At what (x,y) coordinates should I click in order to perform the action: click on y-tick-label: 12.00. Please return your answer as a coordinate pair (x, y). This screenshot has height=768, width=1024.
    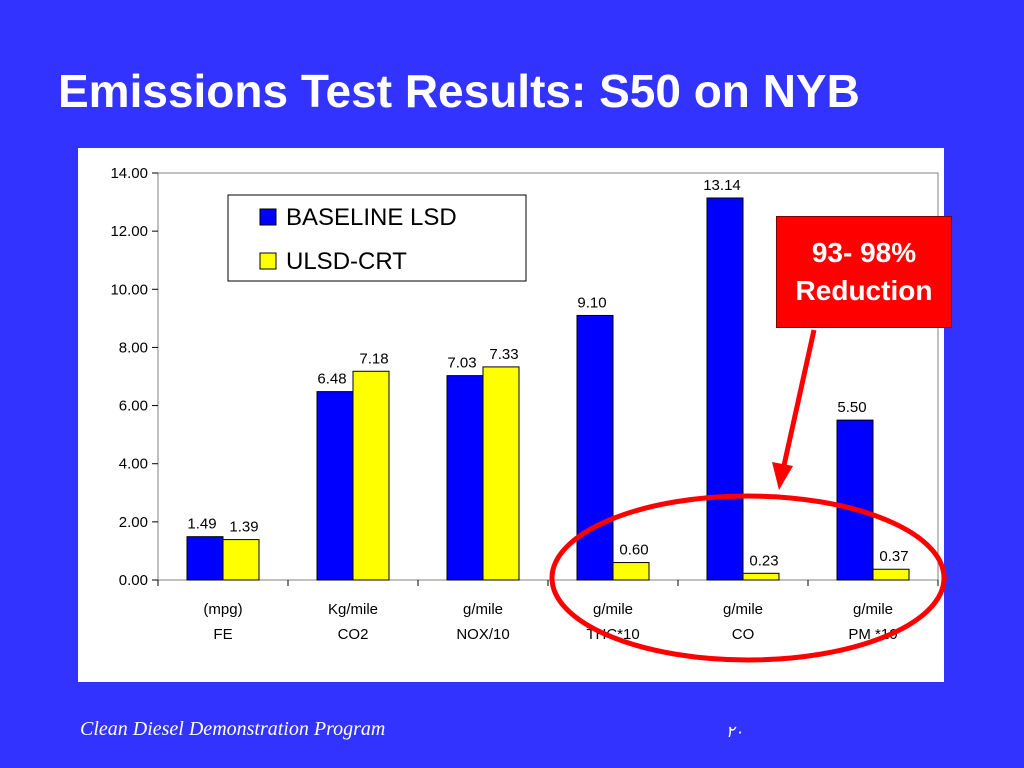
    Looking at the image, I should click on (129, 231).